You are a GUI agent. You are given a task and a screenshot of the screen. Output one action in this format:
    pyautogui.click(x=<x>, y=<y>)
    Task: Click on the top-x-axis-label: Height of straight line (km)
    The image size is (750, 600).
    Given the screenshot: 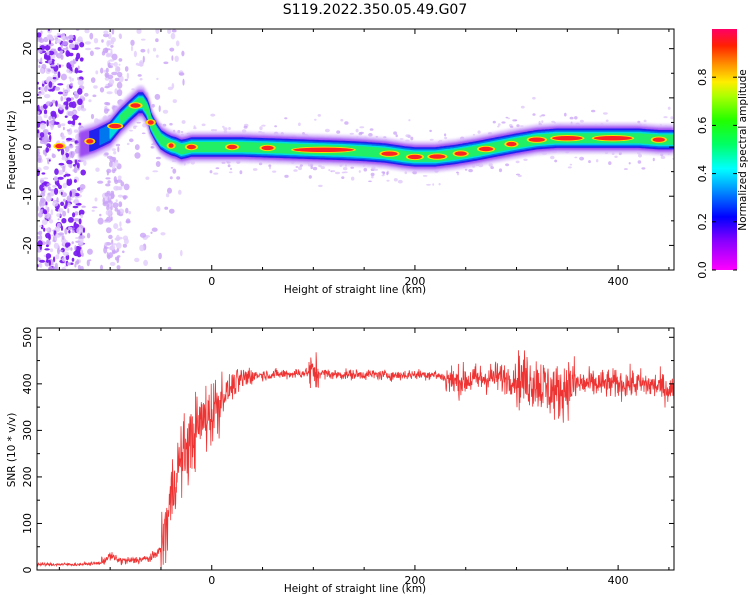 What is the action you would take?
    pyautogui.click(x=355, y=290)
    